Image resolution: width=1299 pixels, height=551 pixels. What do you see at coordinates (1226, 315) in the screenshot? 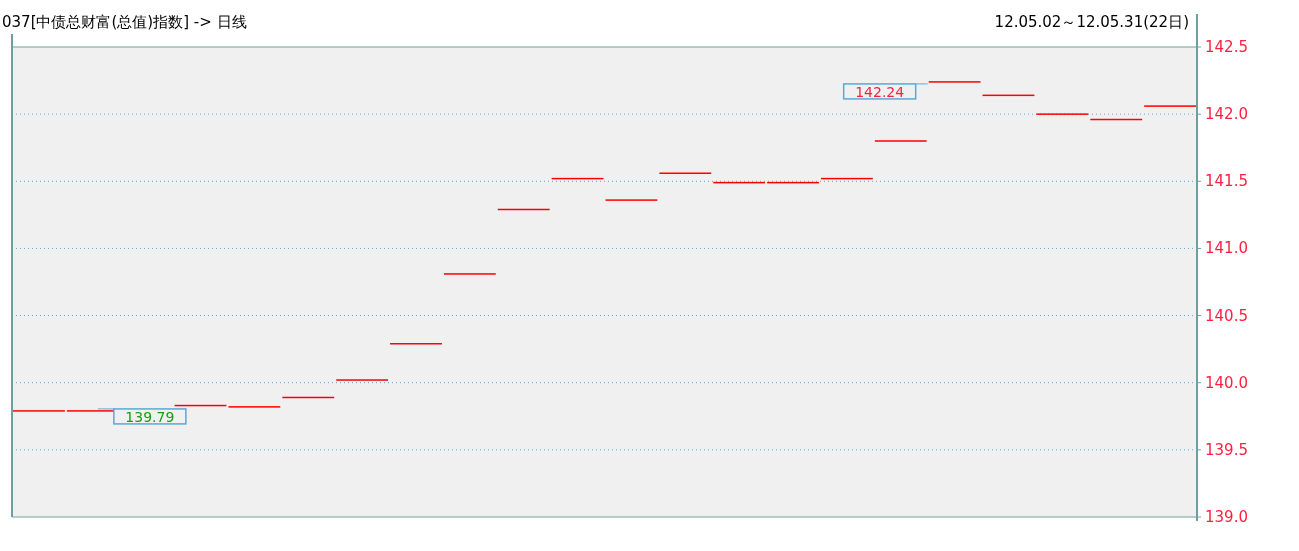
I see `y-tick-label: 140.5` at bounding box center [1226, 315].